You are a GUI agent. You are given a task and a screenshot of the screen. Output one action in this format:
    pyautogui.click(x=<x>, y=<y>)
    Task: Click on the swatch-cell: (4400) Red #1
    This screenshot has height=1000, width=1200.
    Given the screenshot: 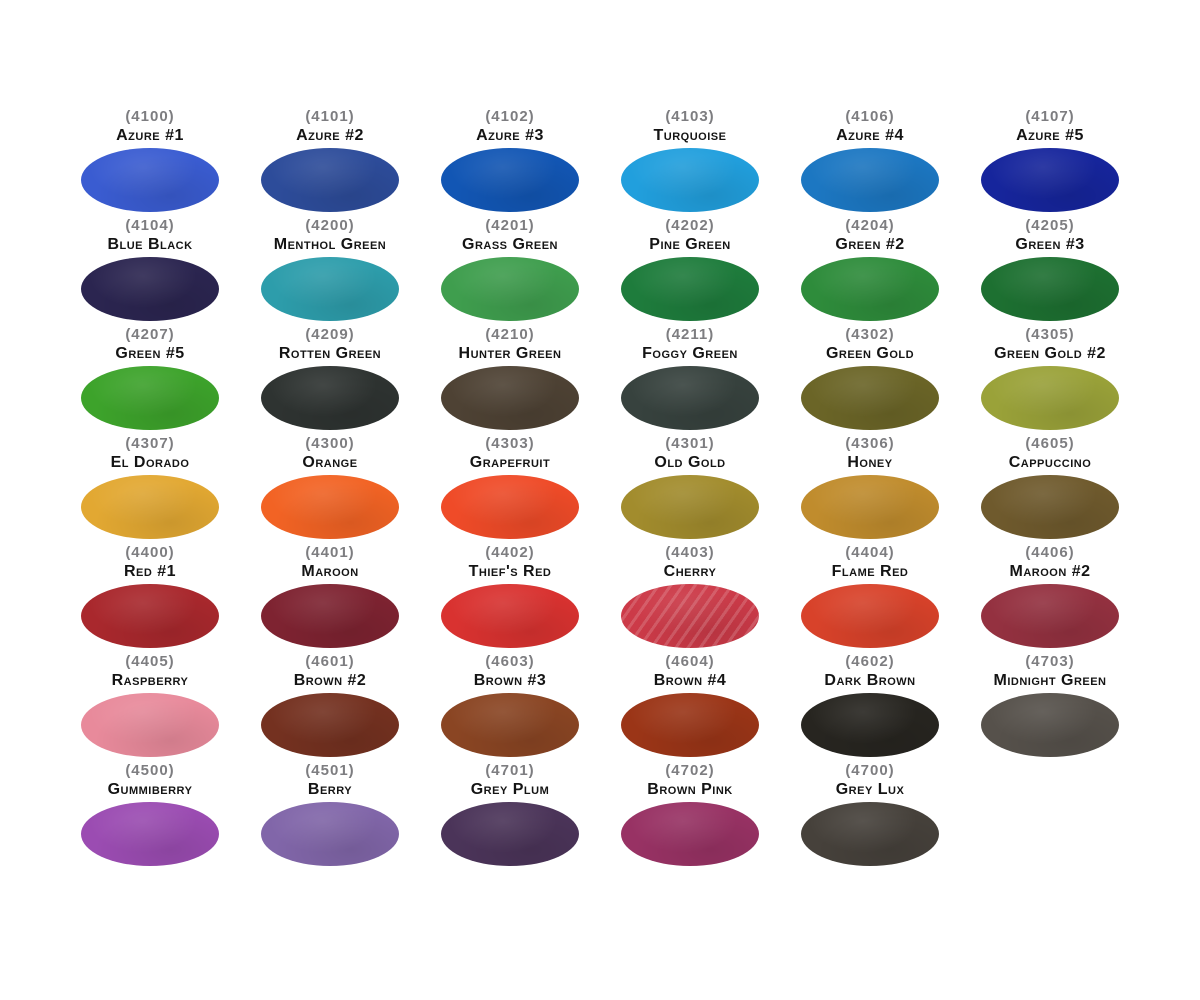 What is the action you would take?
    pyautogui.click(x=150, y=596)
    